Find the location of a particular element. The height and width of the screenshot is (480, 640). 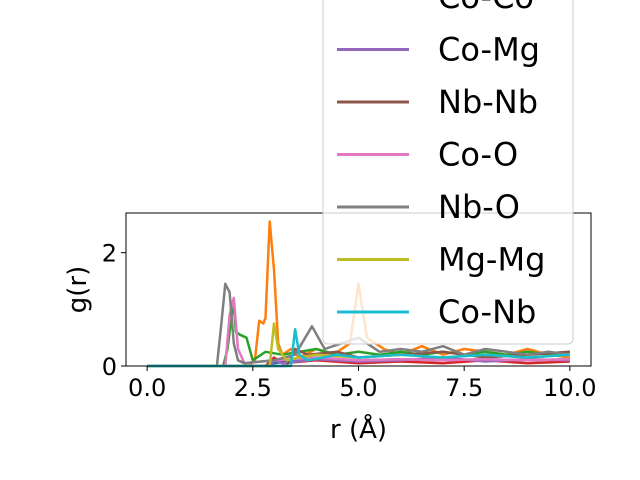

x-tick-label: 7.5 is located at coordinates (464, 388).